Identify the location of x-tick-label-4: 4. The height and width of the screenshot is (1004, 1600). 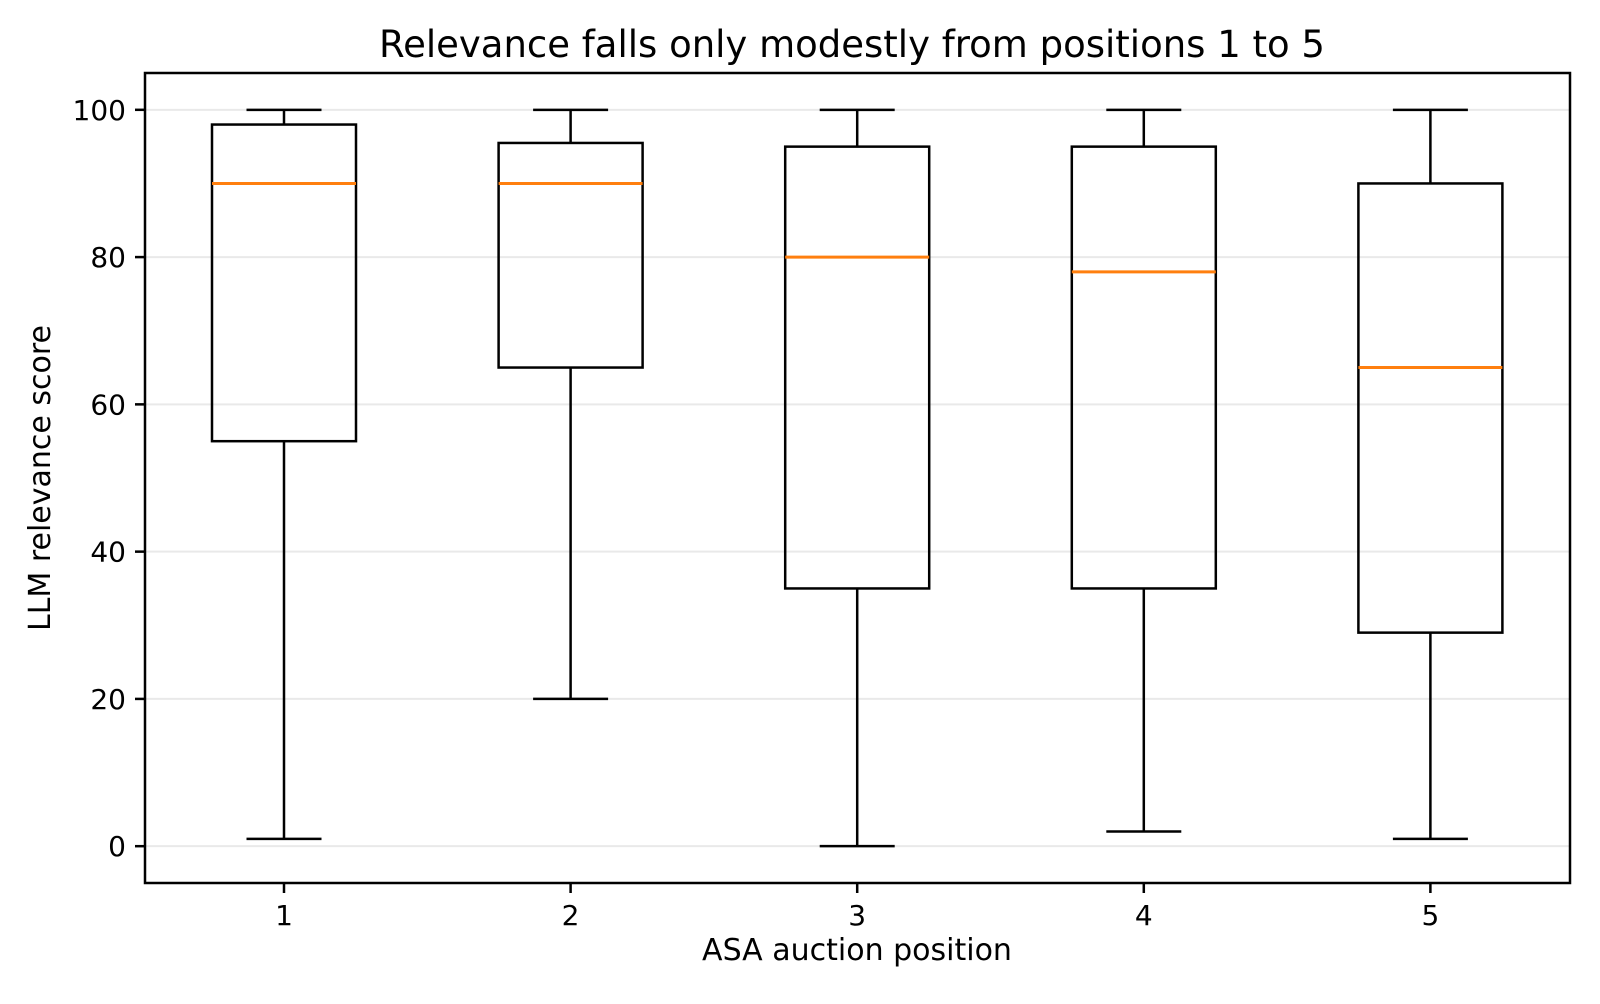
(1144, 915).